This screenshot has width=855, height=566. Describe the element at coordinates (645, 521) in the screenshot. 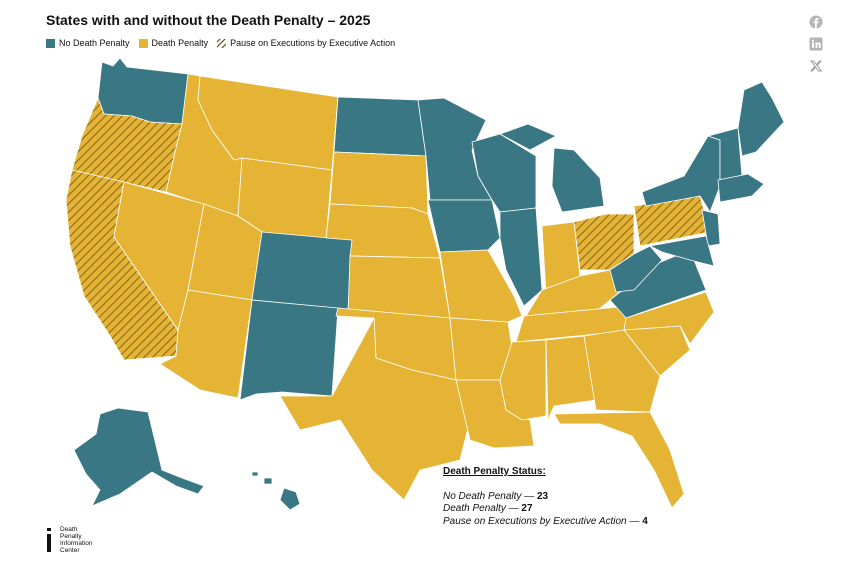

I see `status-count: 4` at that location.